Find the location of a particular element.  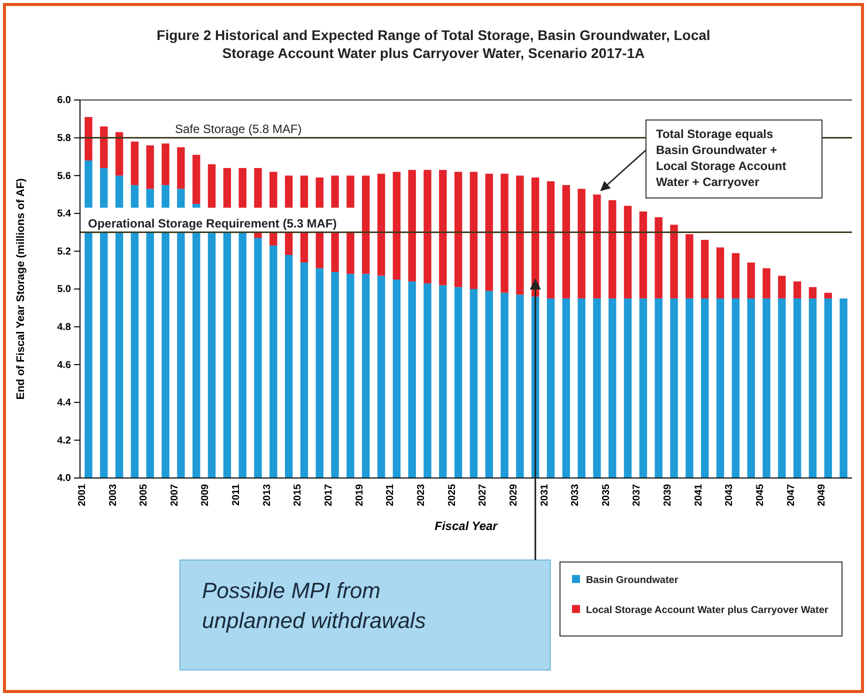

x-tick-label: 2005 is located at coordinates (144, 495).